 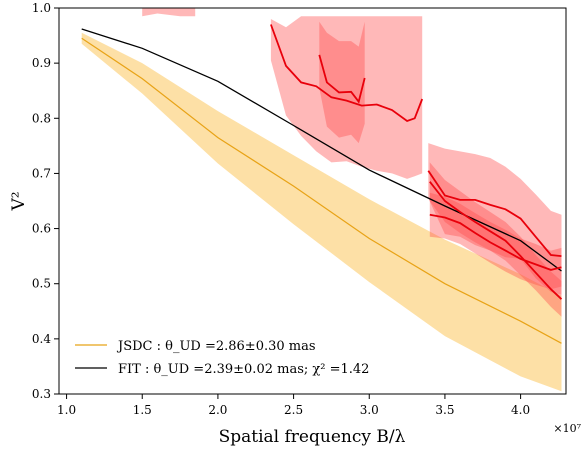 I want to click on y-tick-label: 0.6, so click(x=41, y=229).